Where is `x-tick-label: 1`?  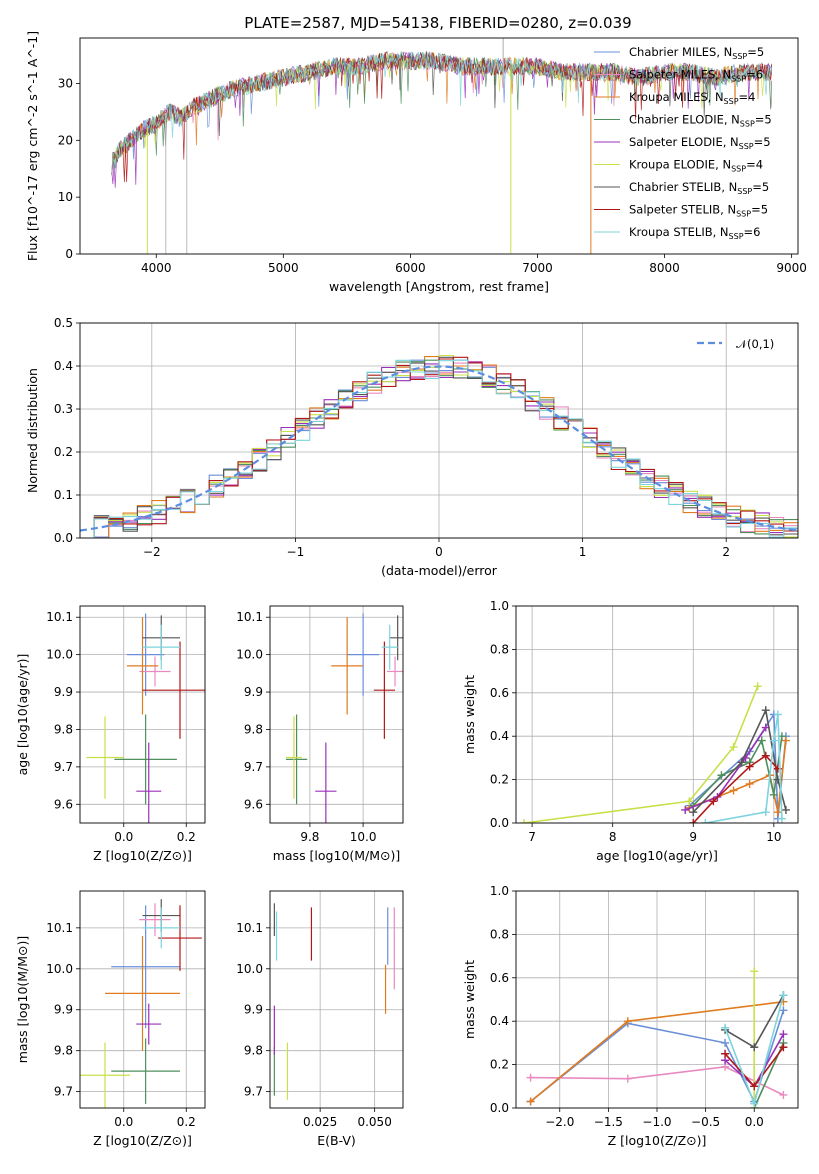 x-tick-label: 1 is located at coordinates (583, 552).